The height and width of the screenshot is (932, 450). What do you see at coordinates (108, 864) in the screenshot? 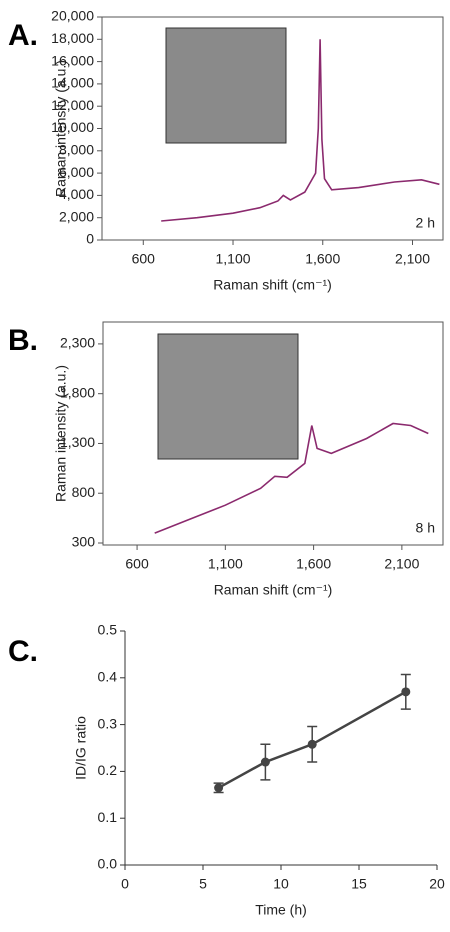
I see `y-tick-label: 0.0` at bounding box center [108, 864].